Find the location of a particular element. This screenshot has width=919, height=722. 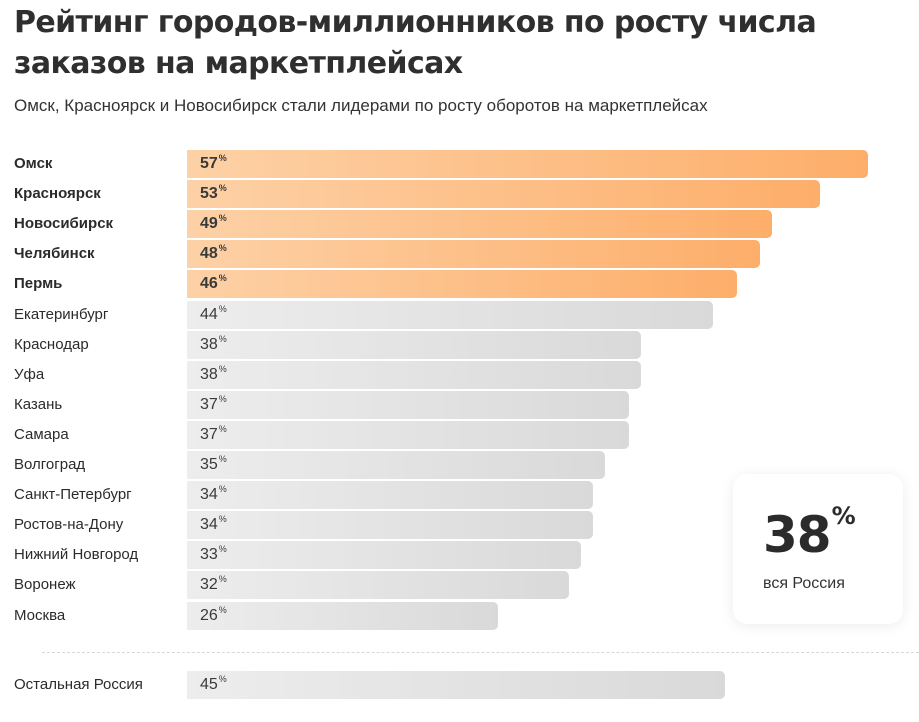

bar-row: Краснодар 38% is located at coordinates (459, 344).